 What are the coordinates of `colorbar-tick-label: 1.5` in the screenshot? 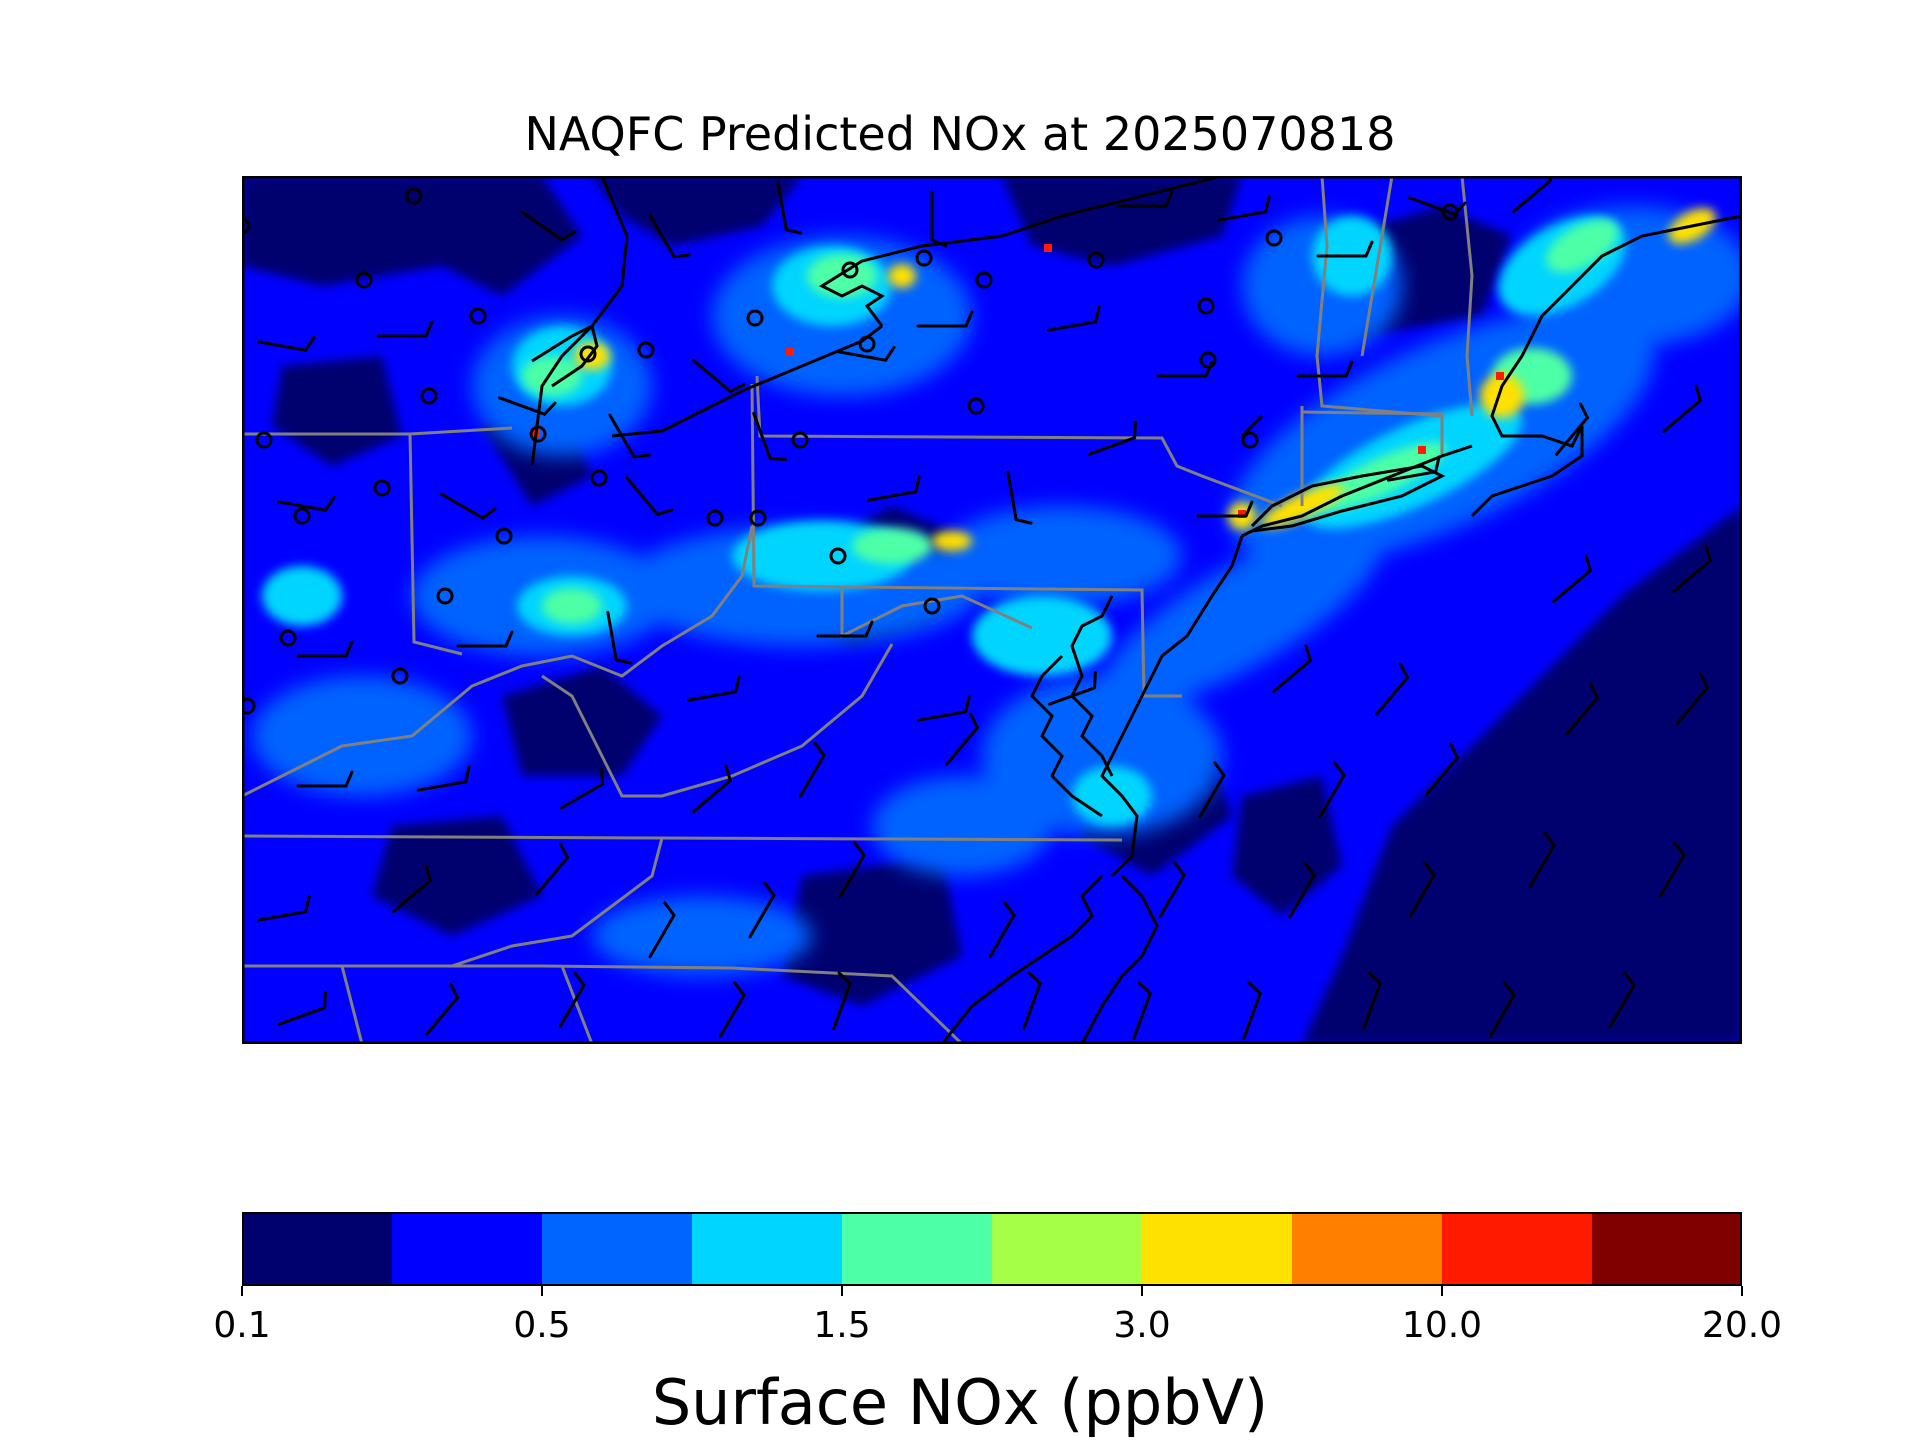 It's located at (842, 1325).